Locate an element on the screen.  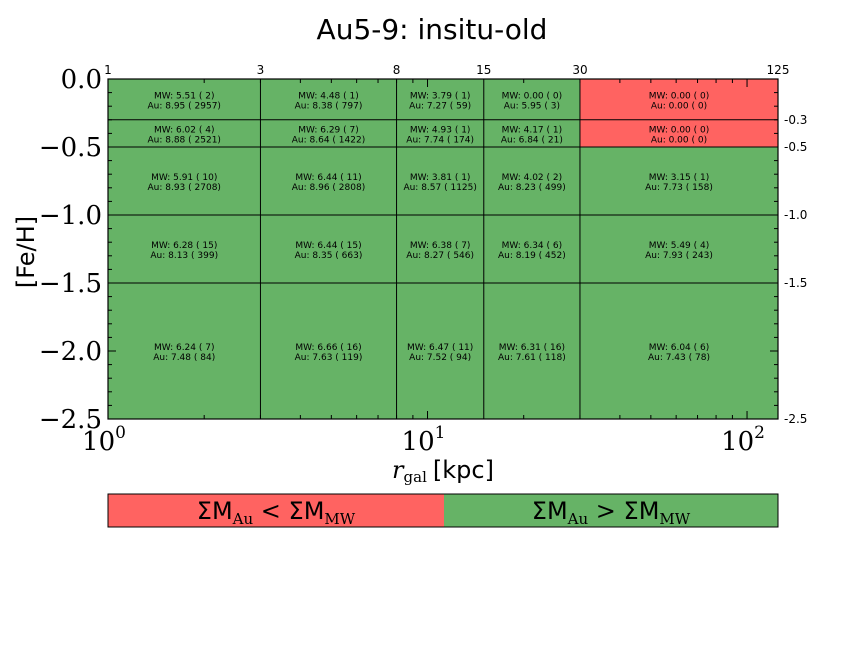
x-tick-label: 10¹ is located at coordinates (424, 440).